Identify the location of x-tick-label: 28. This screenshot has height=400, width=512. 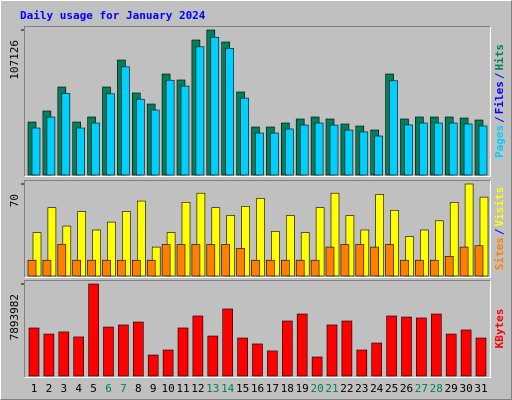
(436, 388).